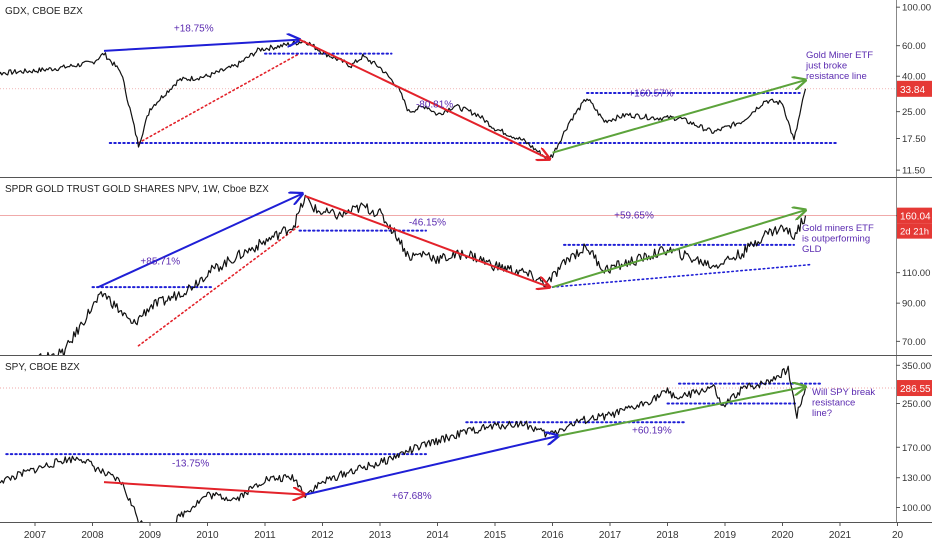 Image resolution: width=932 pixels, height=555 pixels. Describe the element at coordinates (916, 448) in the screenshot. I see `y-tick-label: 170.00` at that location.